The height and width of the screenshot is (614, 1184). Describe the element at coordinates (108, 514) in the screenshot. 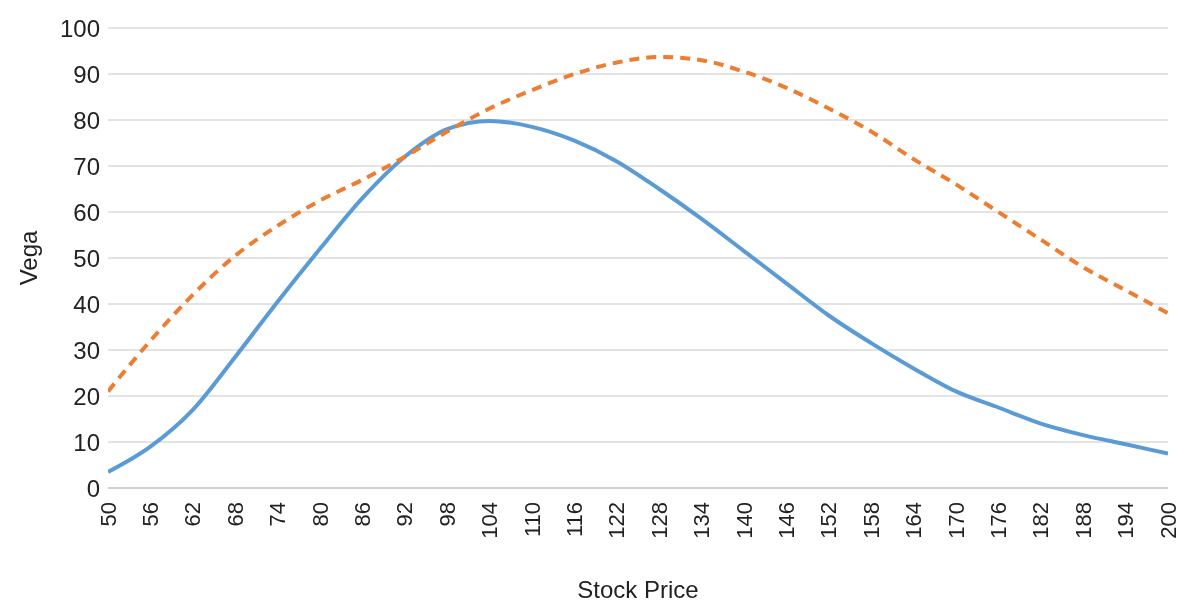

I see `x-tick-label: 50` at that location.